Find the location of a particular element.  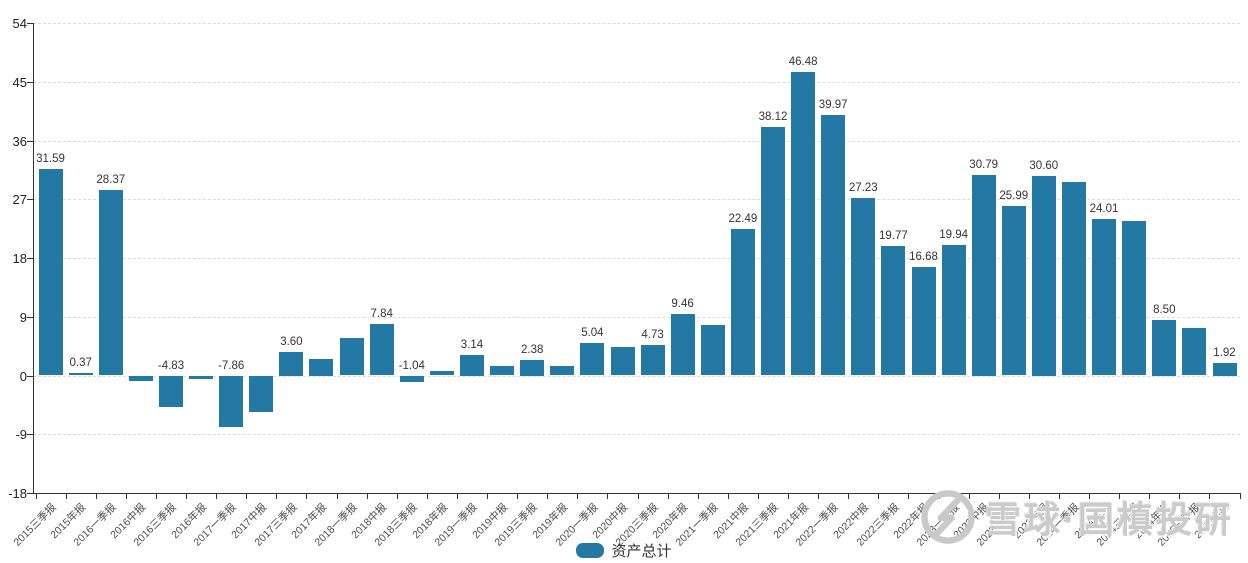

bar-value-label: 30.79 is located at coordinates (984, 164).